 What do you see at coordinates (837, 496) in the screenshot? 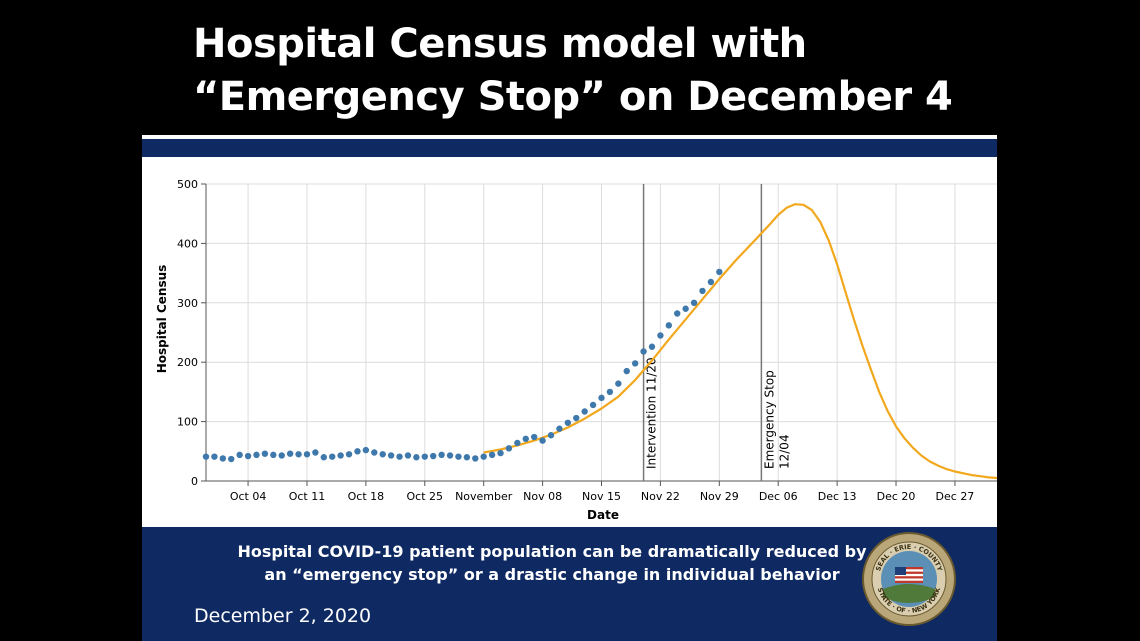
I see `x-tick-label: Dec 13` at bounding box center [837, 496].